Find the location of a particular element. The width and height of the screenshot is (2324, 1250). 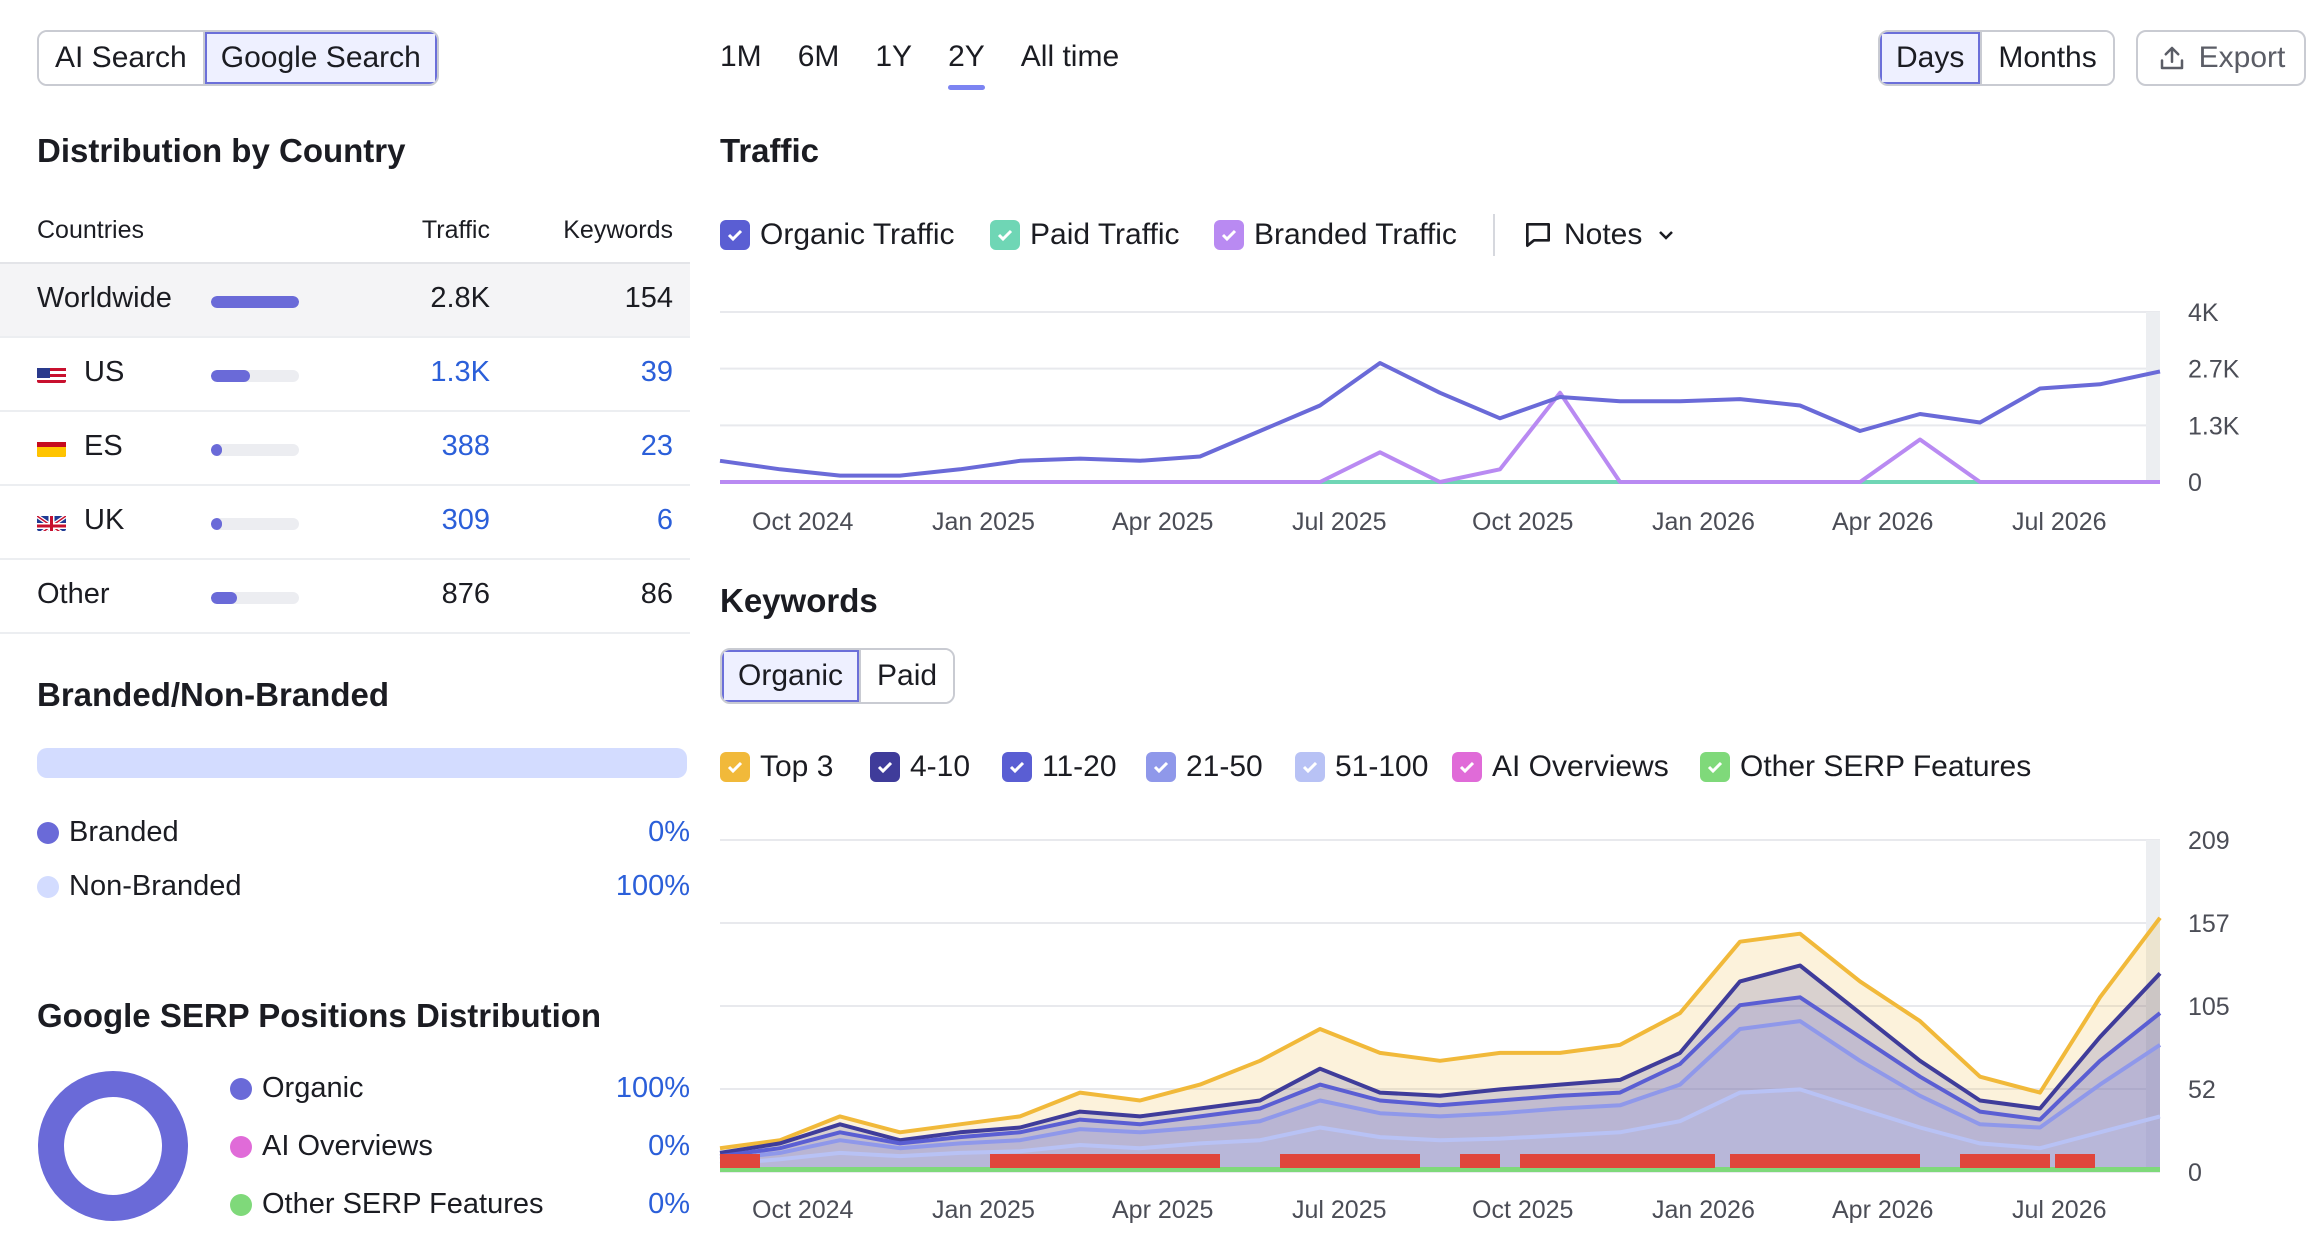

serp-title: Google SERP Positions Distribution is located at coordinates (319, 1015).